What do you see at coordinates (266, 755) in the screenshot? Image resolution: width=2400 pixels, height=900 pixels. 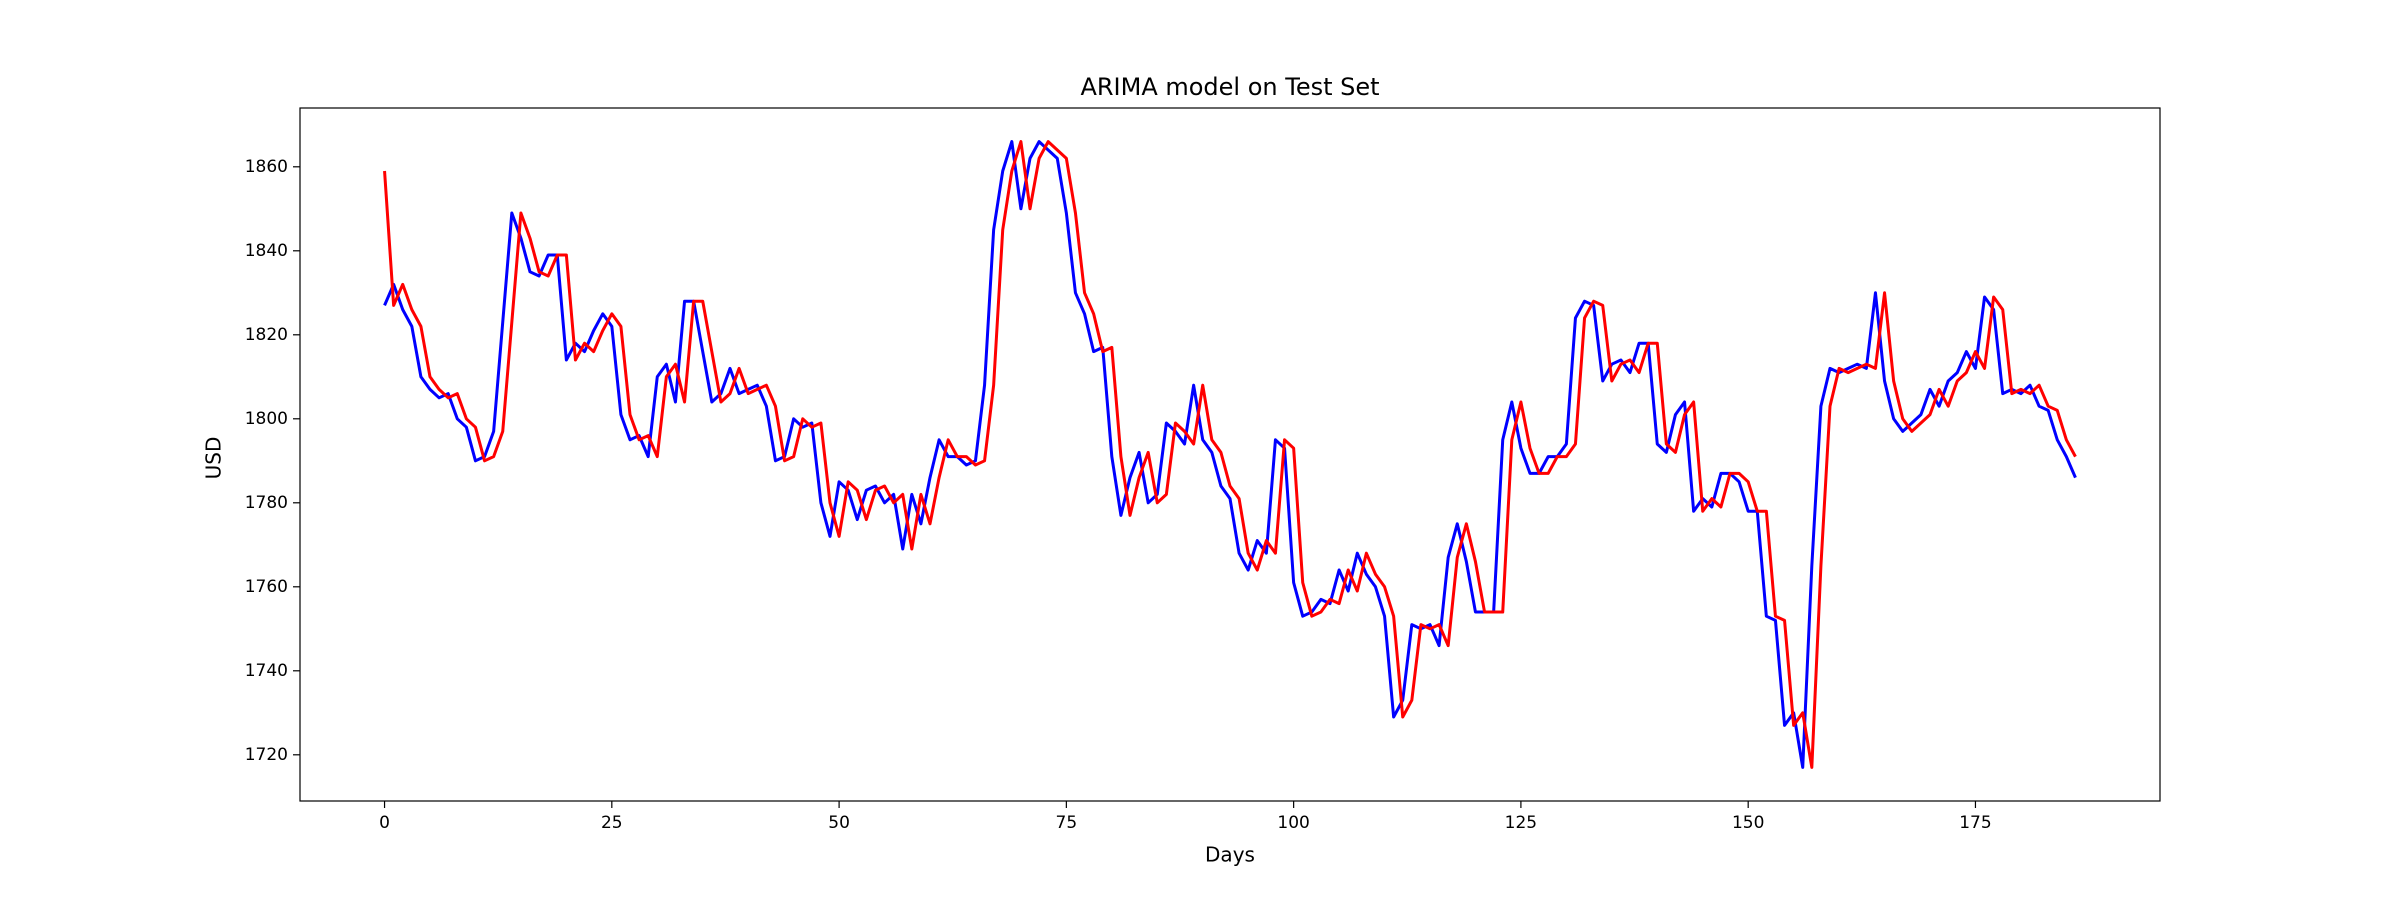 I see `y-tick-label: 1720` at bounding box center [266, 755].